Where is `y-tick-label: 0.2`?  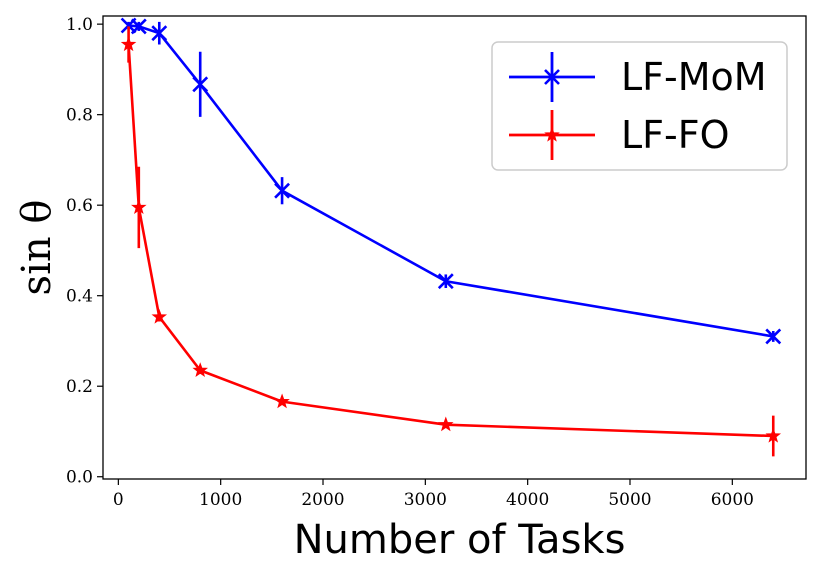
y-tick-label: 0.2 is located at coordinates (79, 387).